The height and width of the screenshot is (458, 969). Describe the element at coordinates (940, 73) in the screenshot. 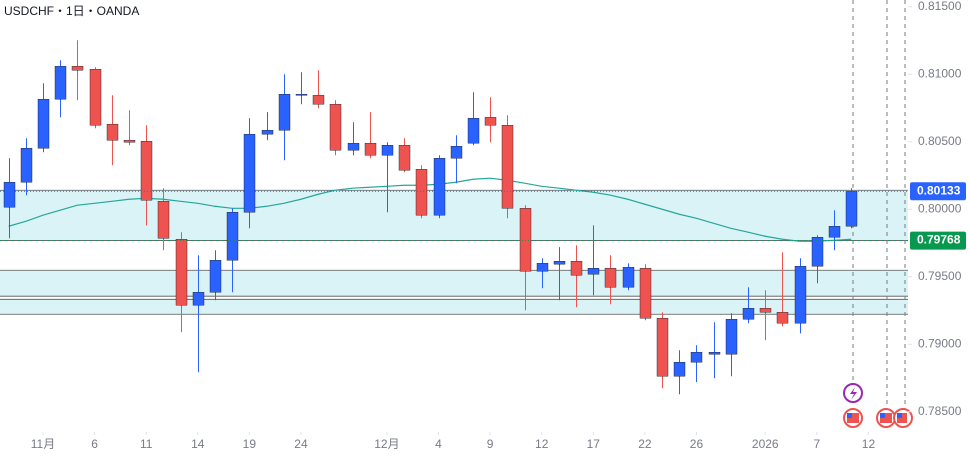

I see `y-tick-label: 0.81000` at that location.